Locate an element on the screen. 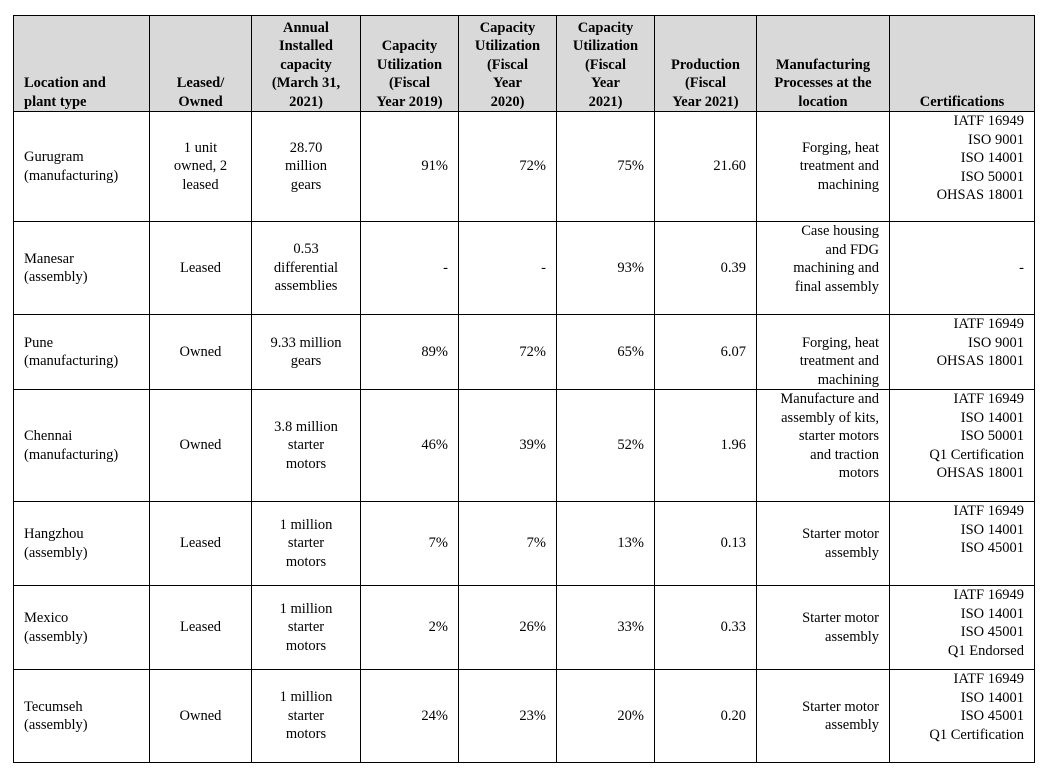 Image resolution: width=1058 pixels, height=774 pixels. cell-utilization-2020: 23% is located at coordinates (507, 716).